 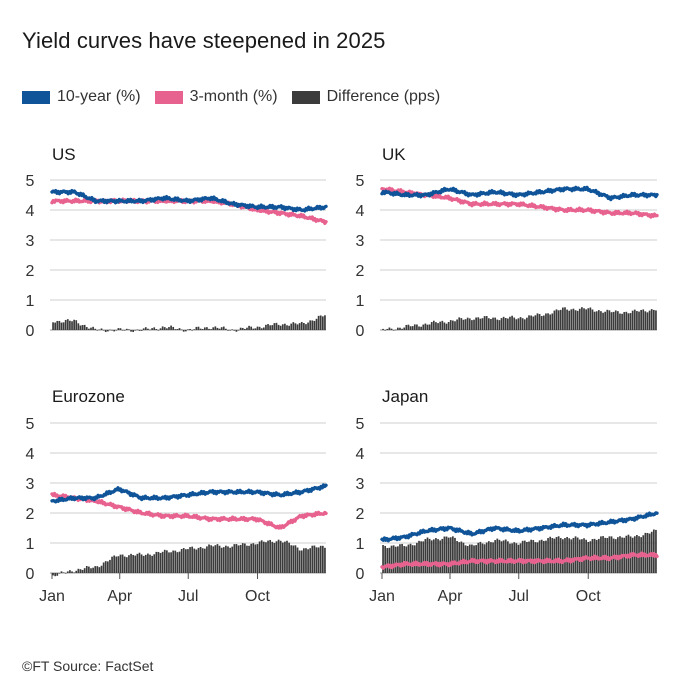 What do you see at coordinates (52, 596) in the screenshot?
I see `x-tick-eurozone-jan: Jan` at bounding box center [52, 596].